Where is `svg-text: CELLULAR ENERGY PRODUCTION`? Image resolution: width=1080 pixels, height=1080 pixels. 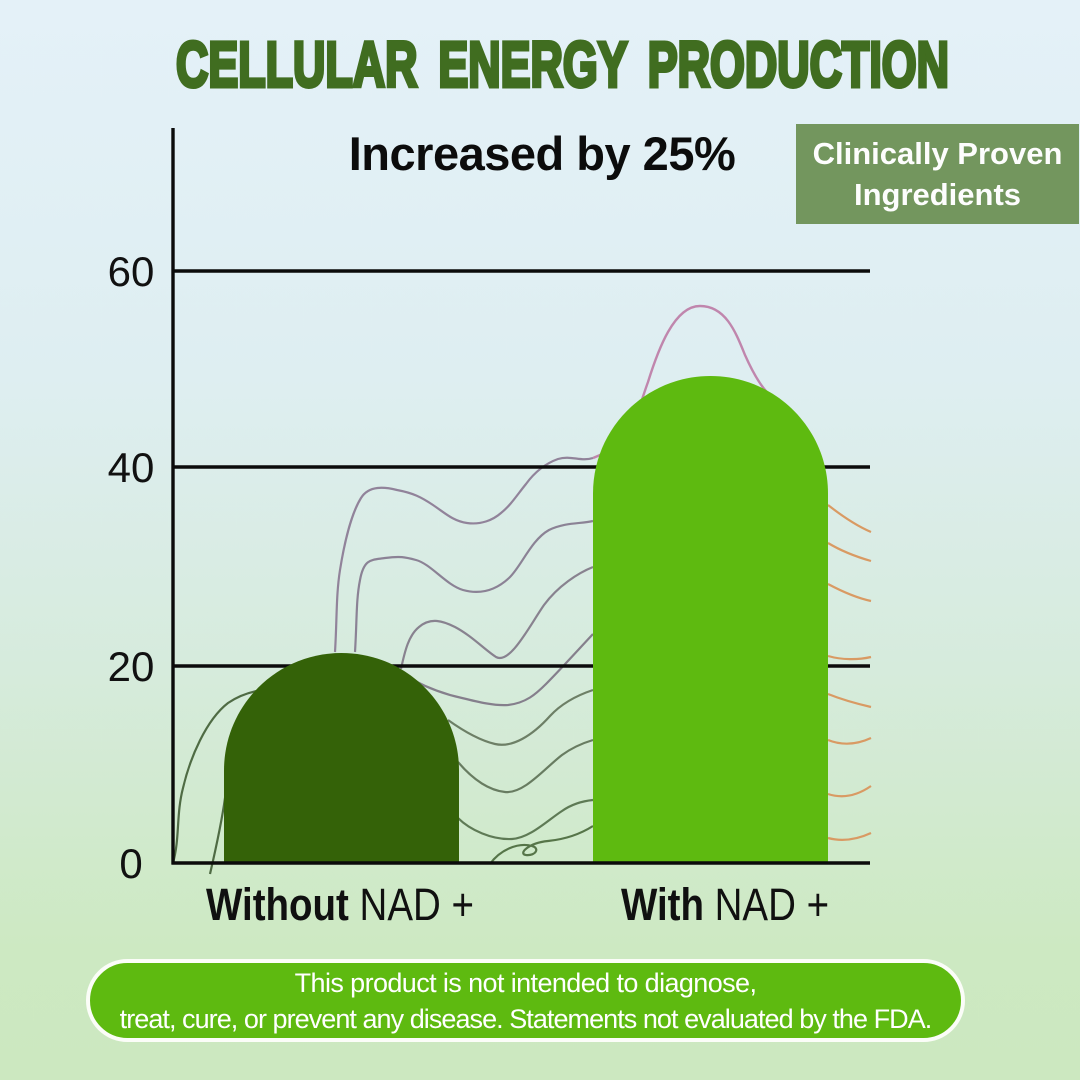 svg-text: CELLULAR ENERGY PRODUCTION is located at coordinates (562, 65).